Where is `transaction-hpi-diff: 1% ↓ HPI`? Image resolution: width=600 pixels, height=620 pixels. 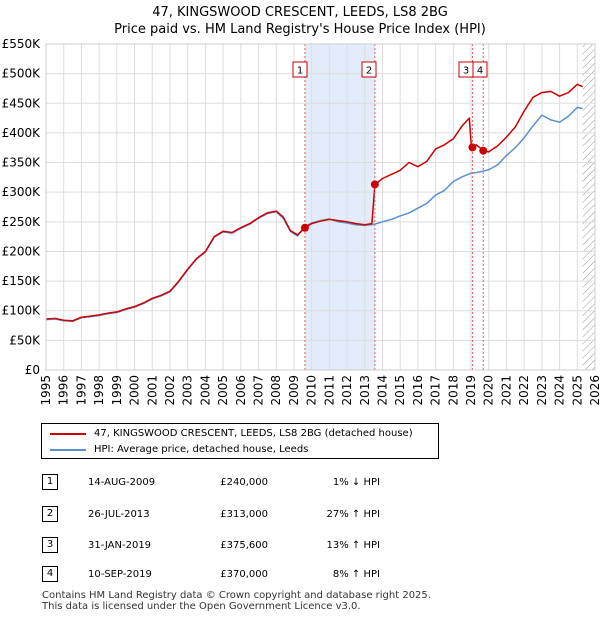 transaction-hpi-diff: 1% ↓ HPI is located at coordinates (356, 482).